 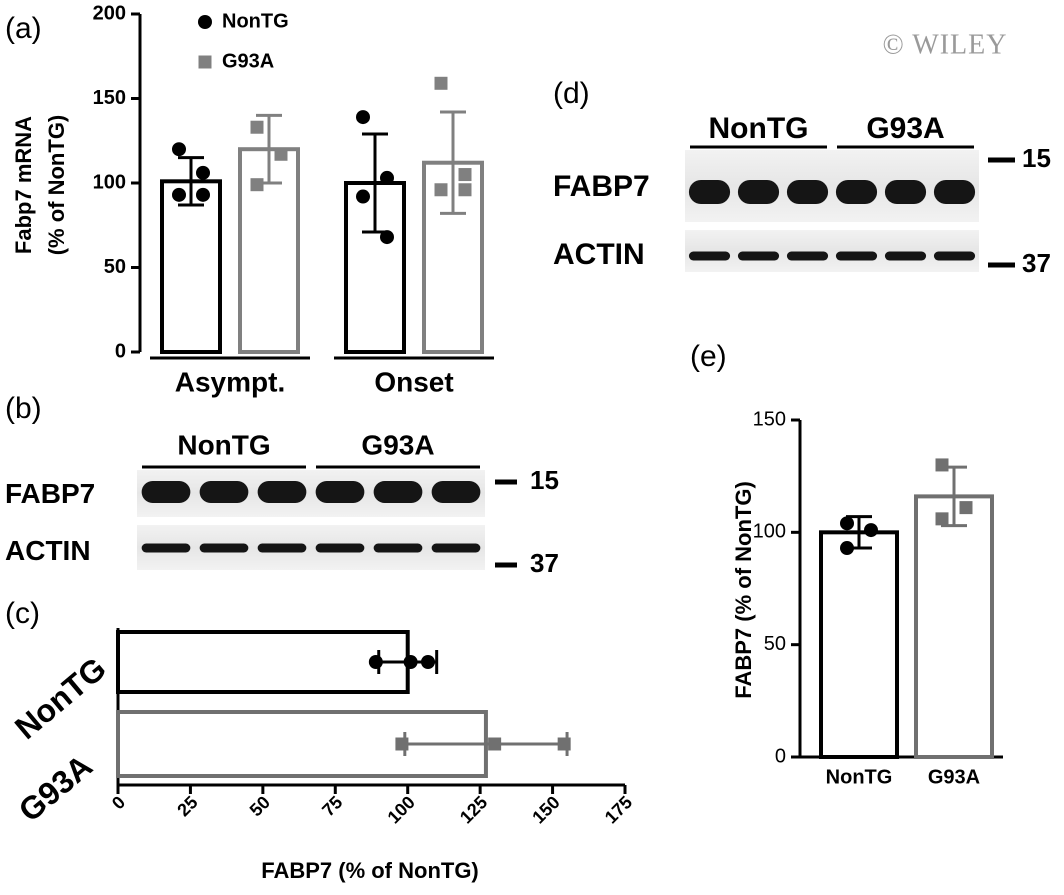 What do you see at coordinates (1036, 158) in the screenshot?
I see `size-marker-label: 15` at bounding box center [1036, 158].